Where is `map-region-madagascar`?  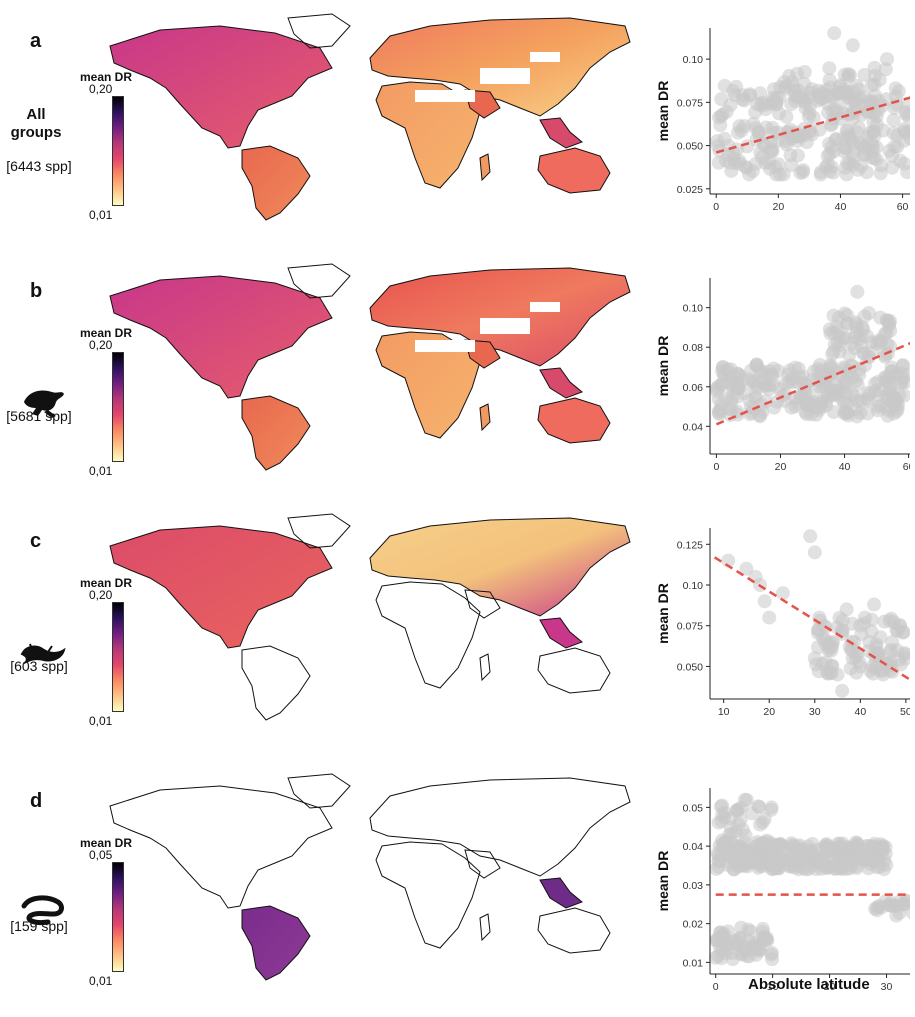
map-region-madagascar is located at coordinates (485, 417).